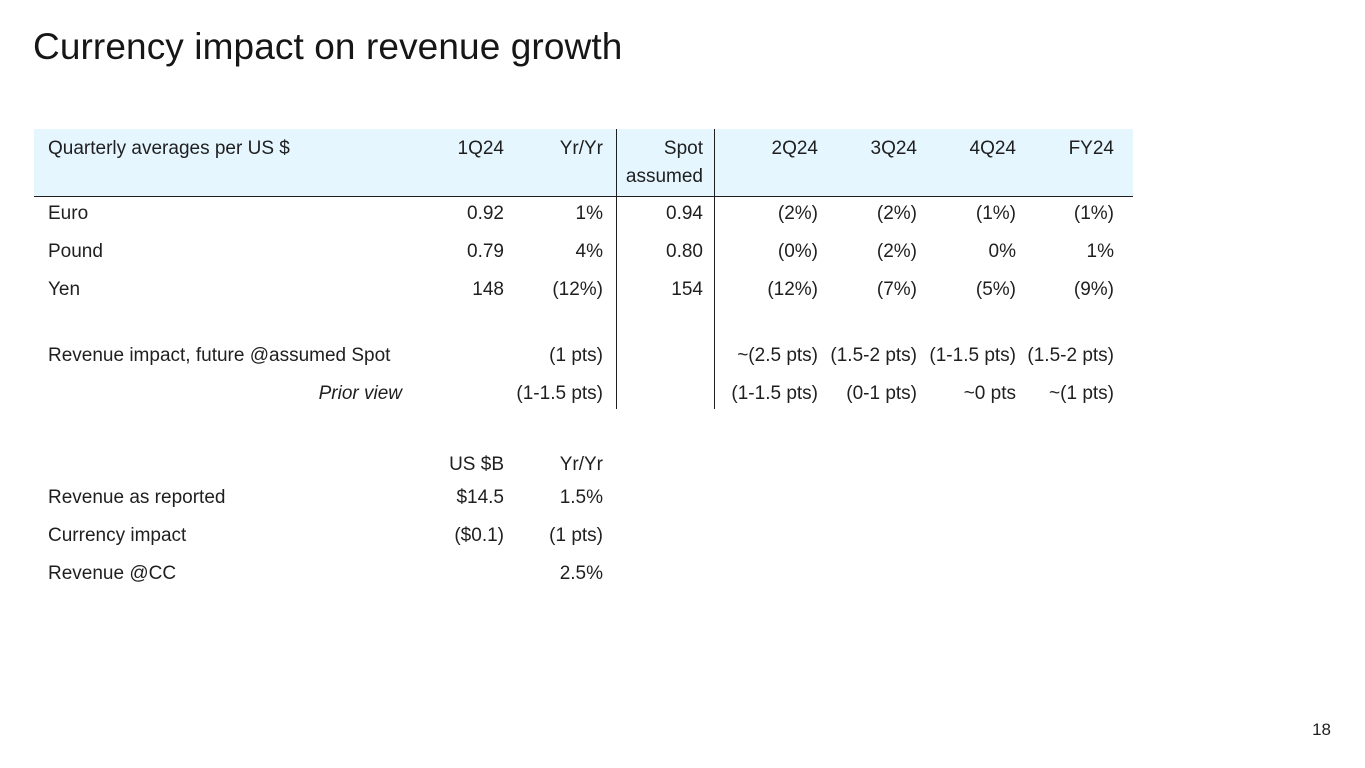 The height and width of the screenshot is (768, 1365). Describe the element at coordinates (581, 464) in the screenshot. I see `rev-header-yr-yr: Yr/Yr` at that location.